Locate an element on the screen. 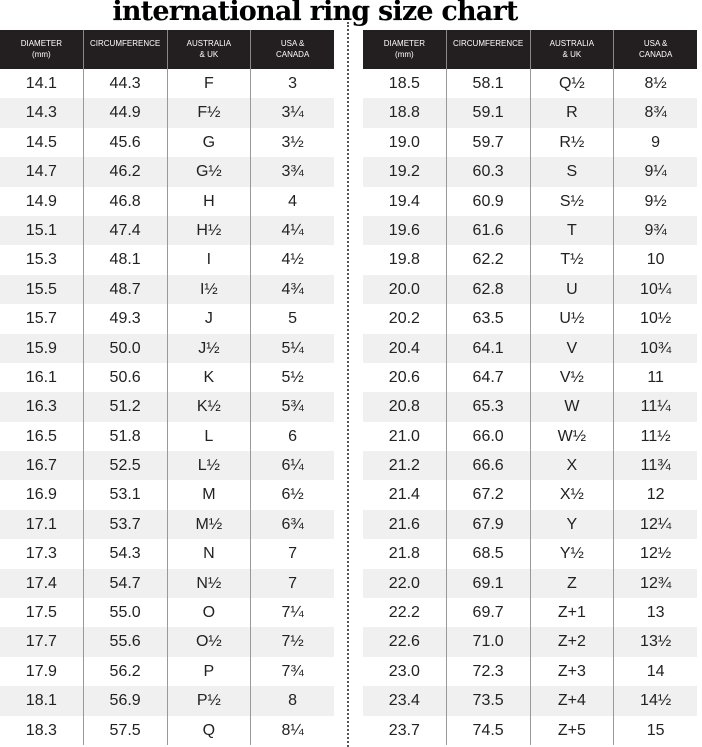 This screenshot has width=702, height=747. cell-usa-canada: 5½ is located at coordinates (292, 377).